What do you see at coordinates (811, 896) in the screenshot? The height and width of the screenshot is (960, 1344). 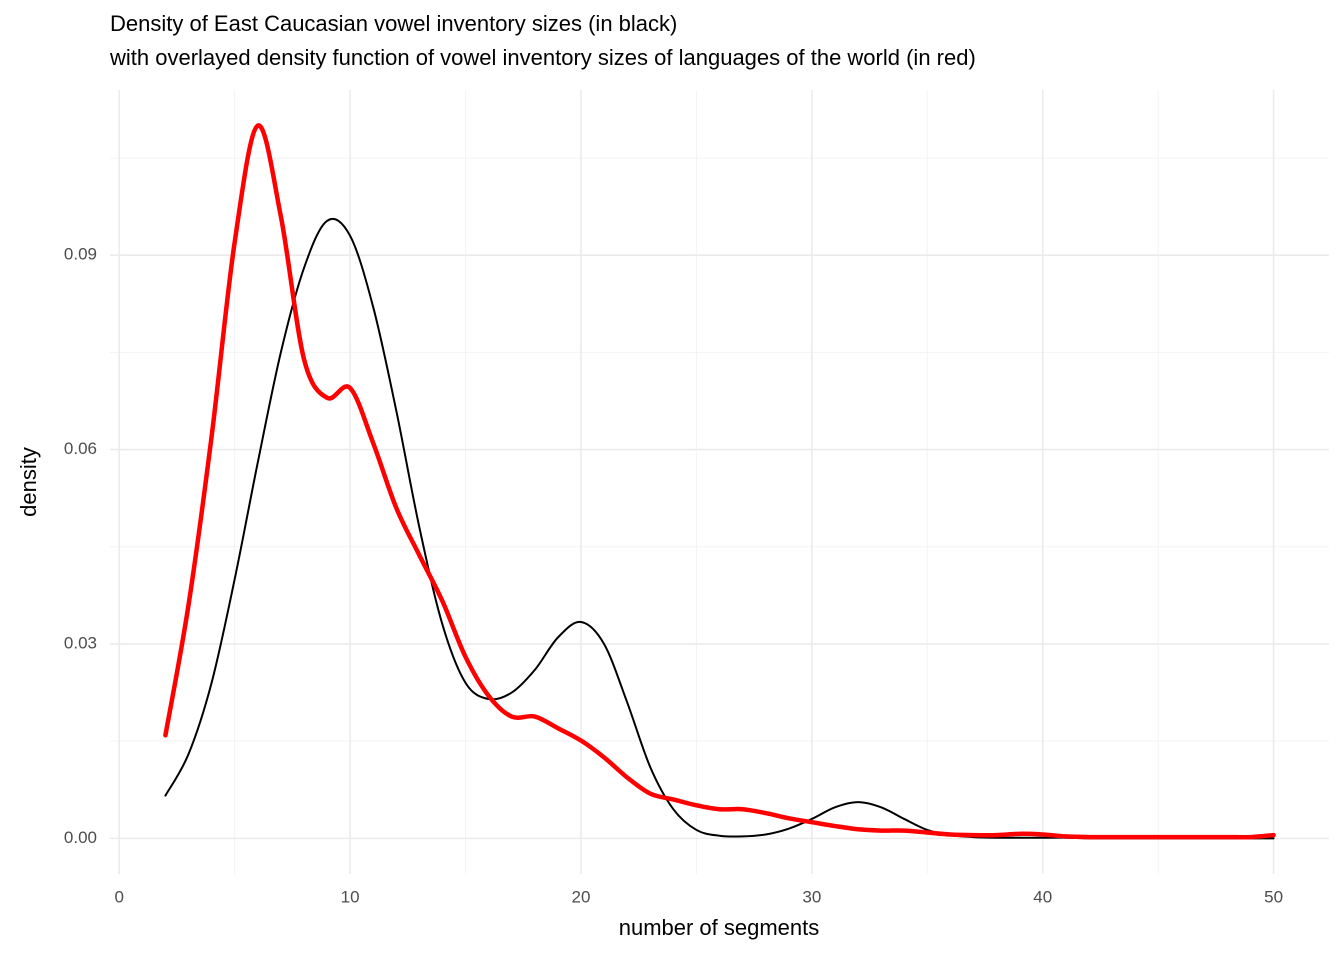 I see `x-tick-label: 30` at bounding box center [811, 896].